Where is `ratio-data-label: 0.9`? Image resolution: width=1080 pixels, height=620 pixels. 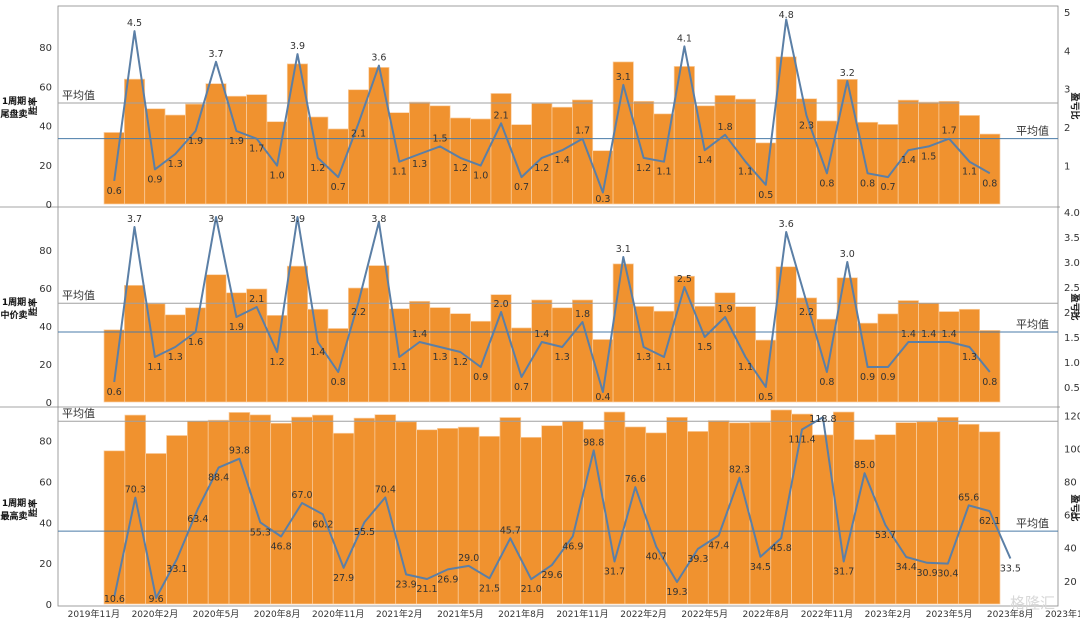
ratio-data-label: 0.9 is located at coordinates (887, 377).